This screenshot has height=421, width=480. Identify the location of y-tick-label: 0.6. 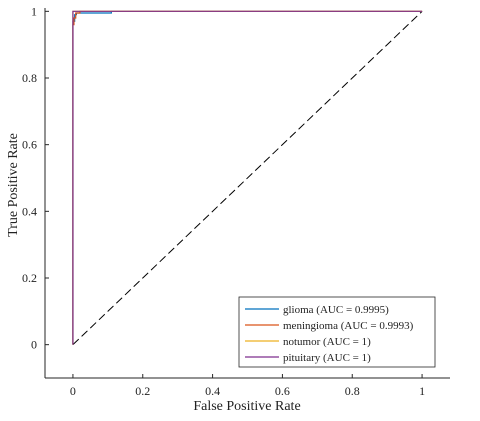
(29, 145).